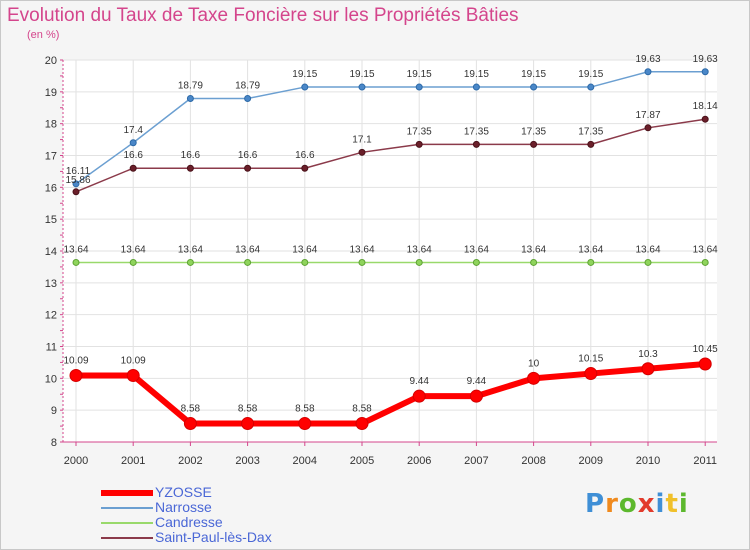  I want to click on data-label-yzosse: 10.45, so click(705, 349).